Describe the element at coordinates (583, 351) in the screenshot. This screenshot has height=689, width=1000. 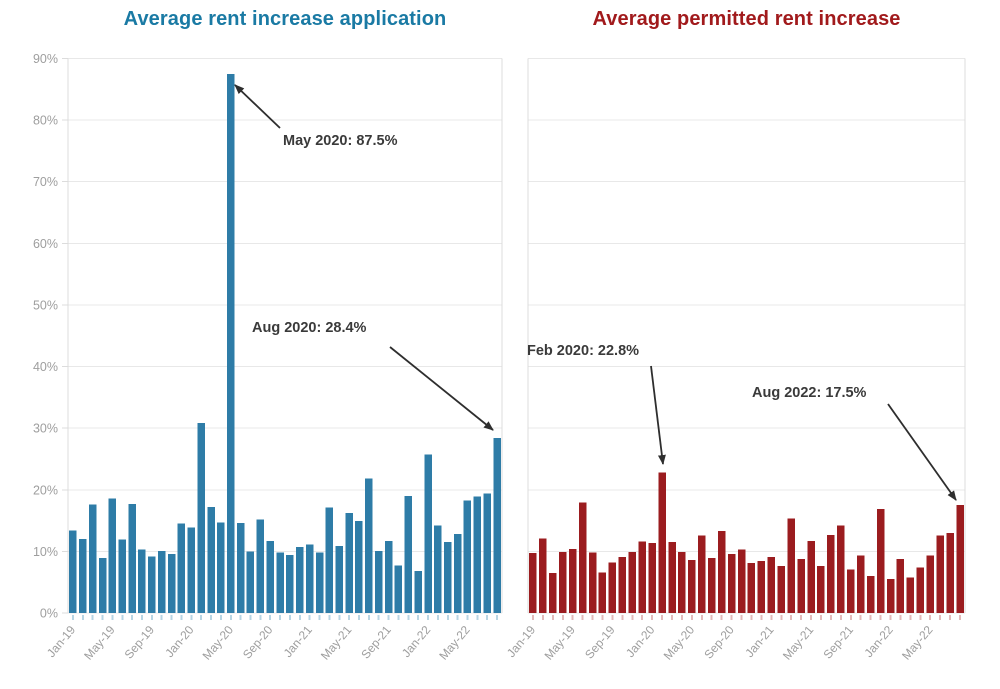
I see `annotation-feb-2020: Feb 2020: 22.8%` at that location.